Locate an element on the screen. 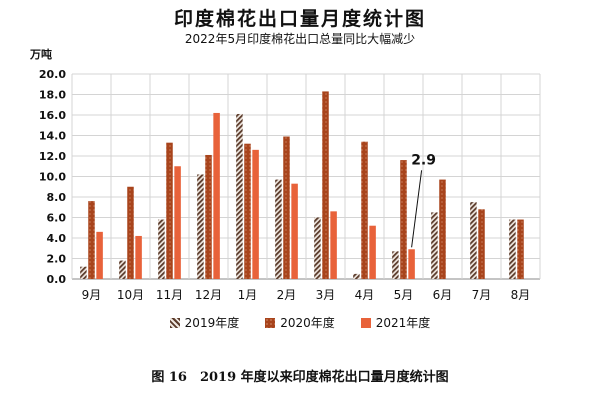  bar-2021年度-5月 is located at coordinates (411, 264).